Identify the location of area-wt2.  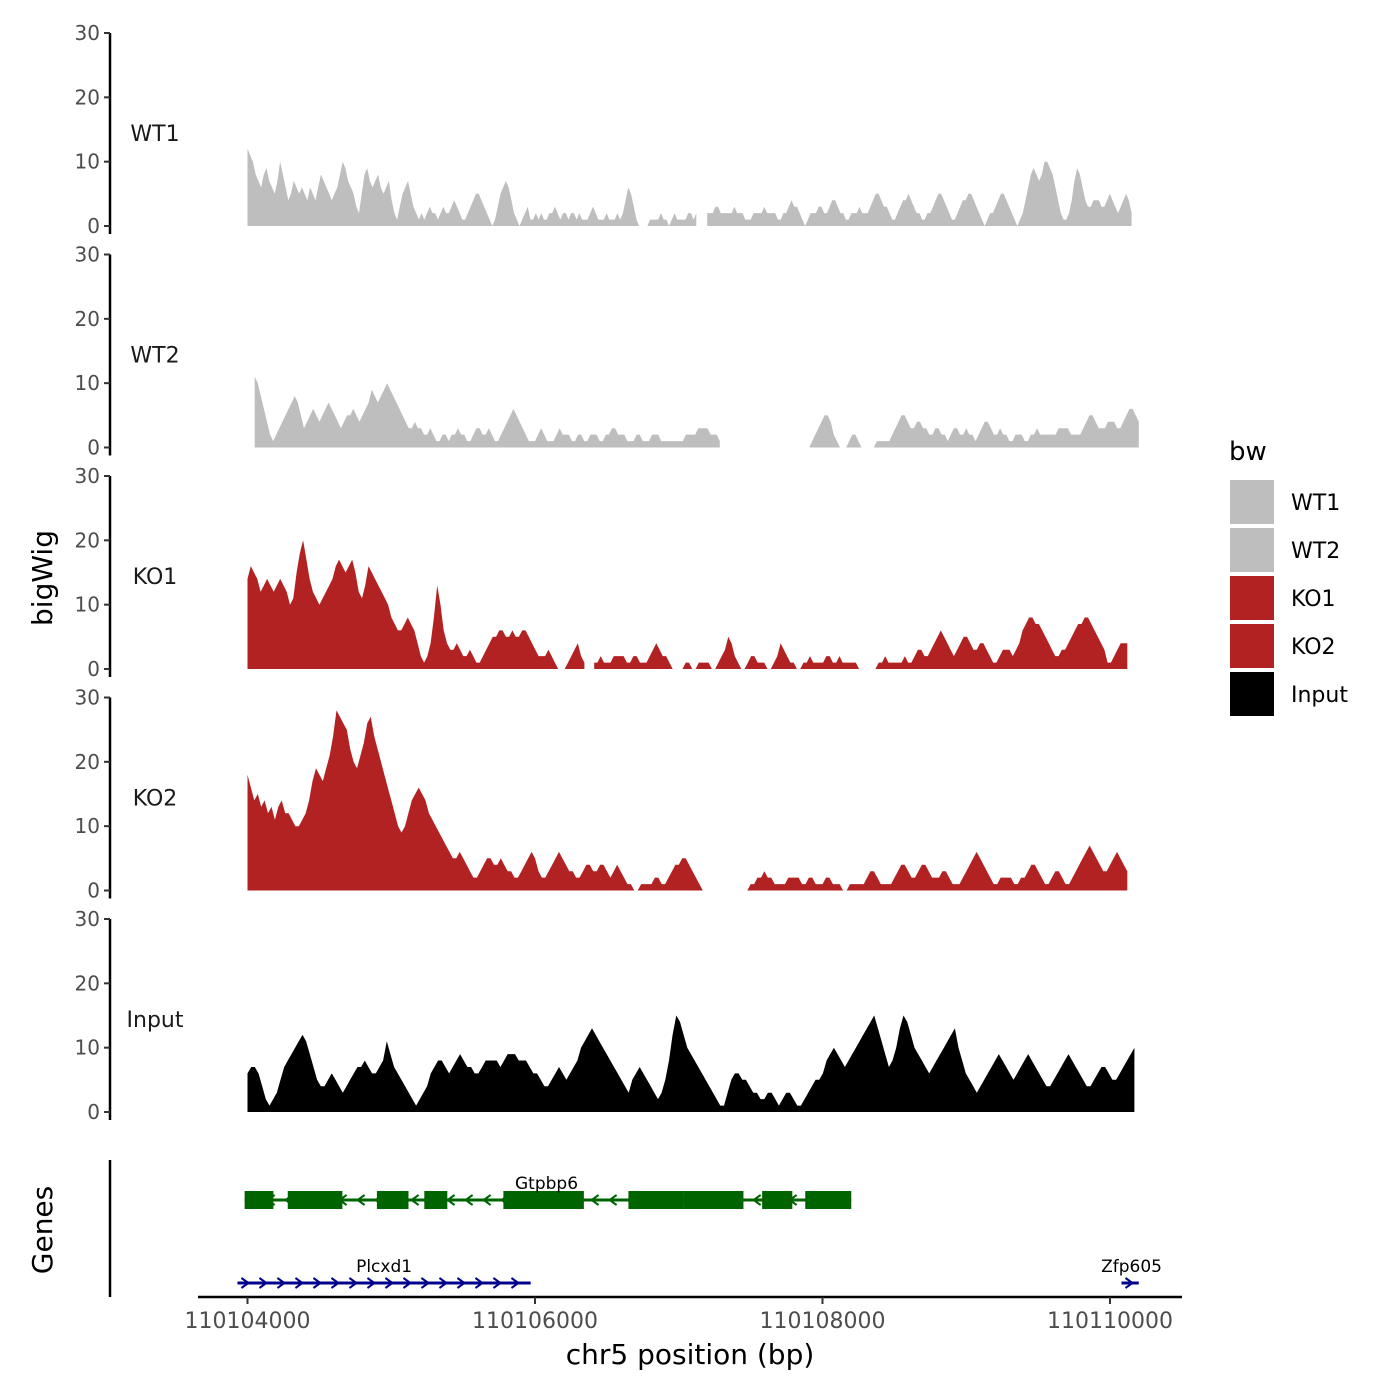
(696, 412).